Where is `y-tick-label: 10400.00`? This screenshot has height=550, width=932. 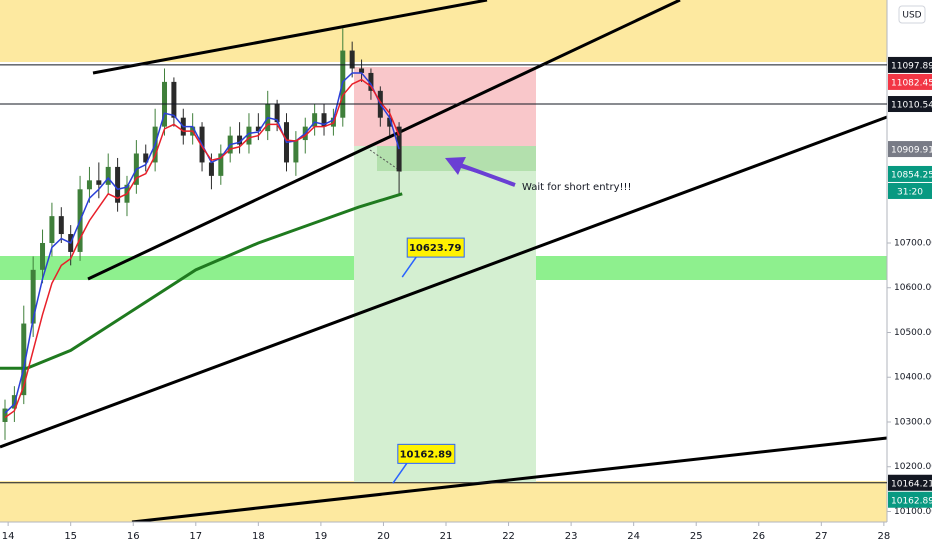
y-tick-label: 10400.00 is located at coordinates (913, 378).